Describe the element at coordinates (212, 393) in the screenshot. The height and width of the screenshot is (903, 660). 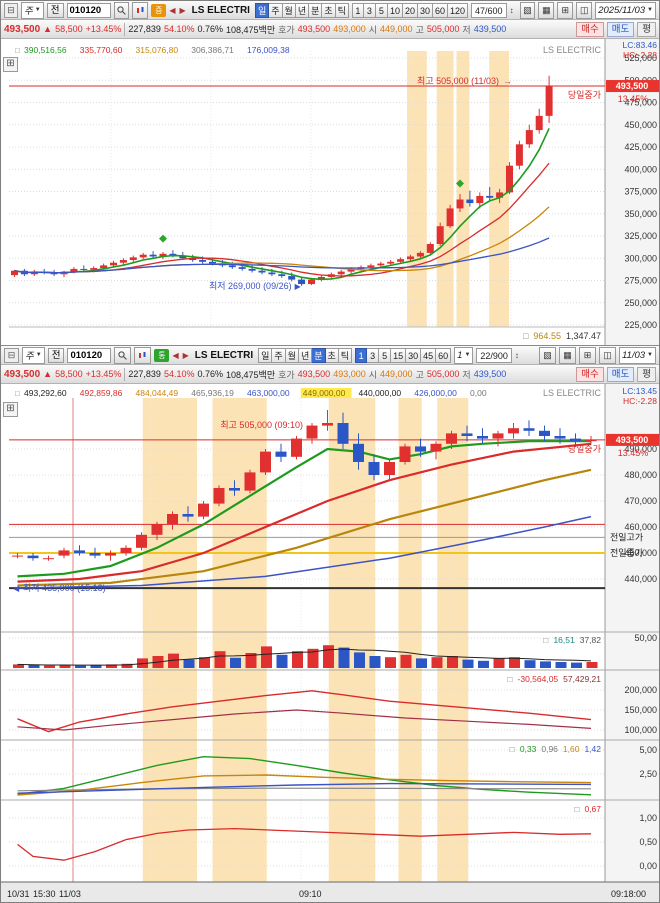
I see `indicator-value: 465,936,19` at that location.